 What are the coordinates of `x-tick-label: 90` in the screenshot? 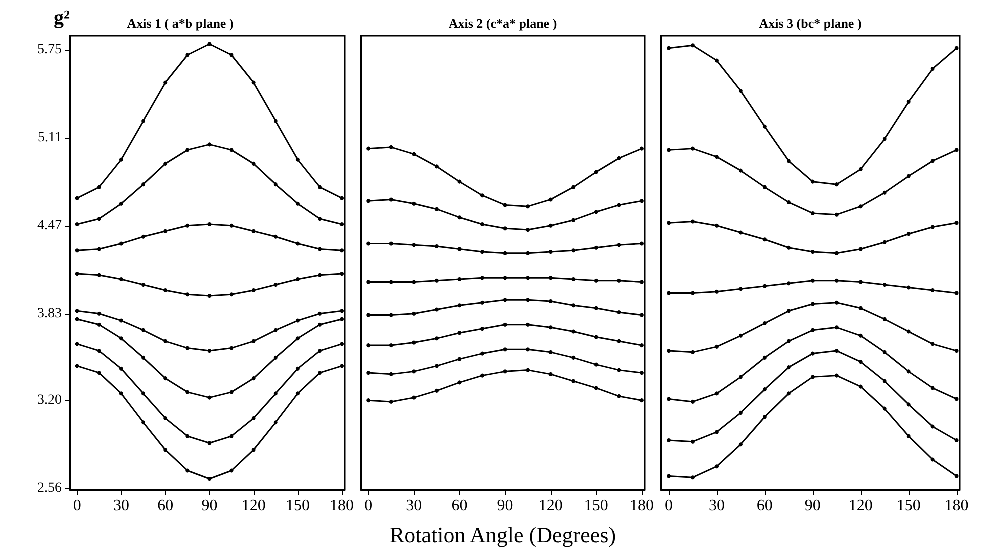 It's located at (505, 506).